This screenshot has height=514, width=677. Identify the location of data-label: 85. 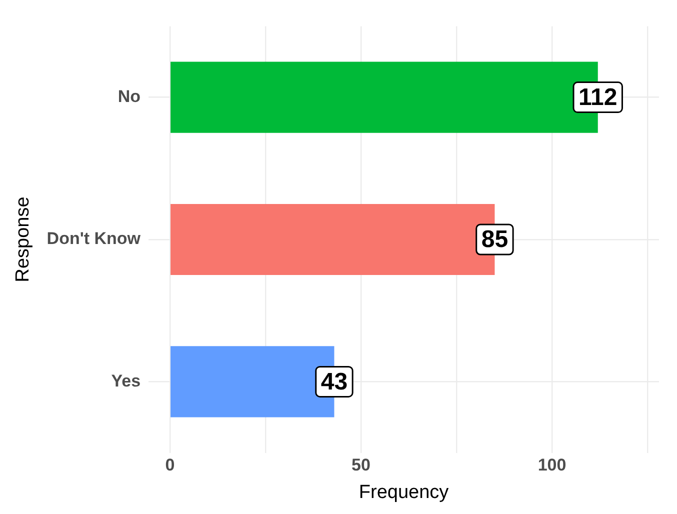
(494, 240).